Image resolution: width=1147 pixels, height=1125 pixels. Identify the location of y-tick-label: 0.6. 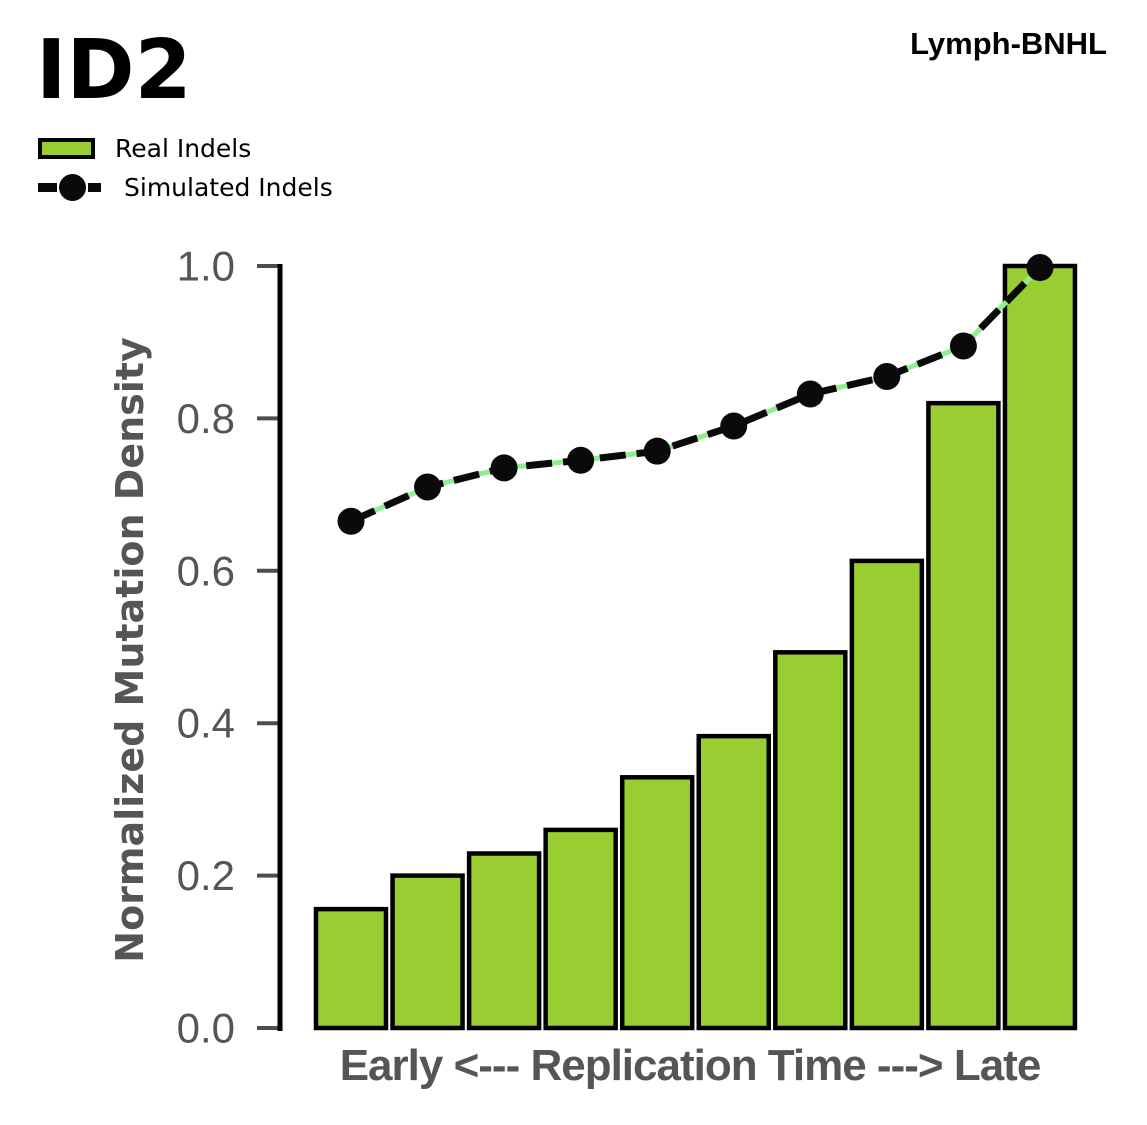
(206, 570).